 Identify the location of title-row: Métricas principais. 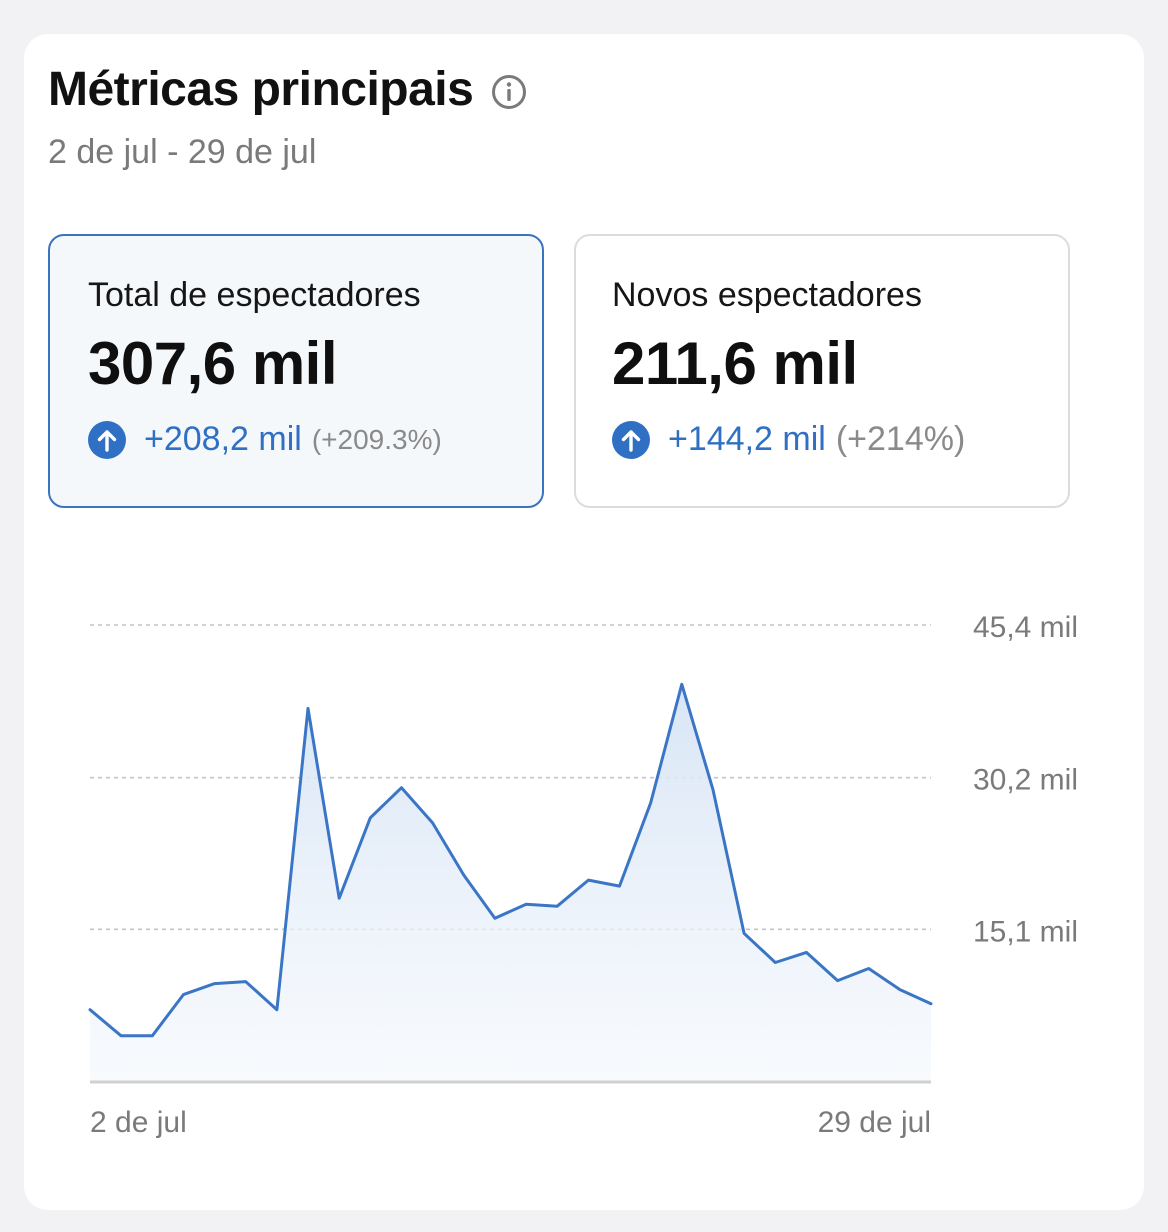
(287, 89).